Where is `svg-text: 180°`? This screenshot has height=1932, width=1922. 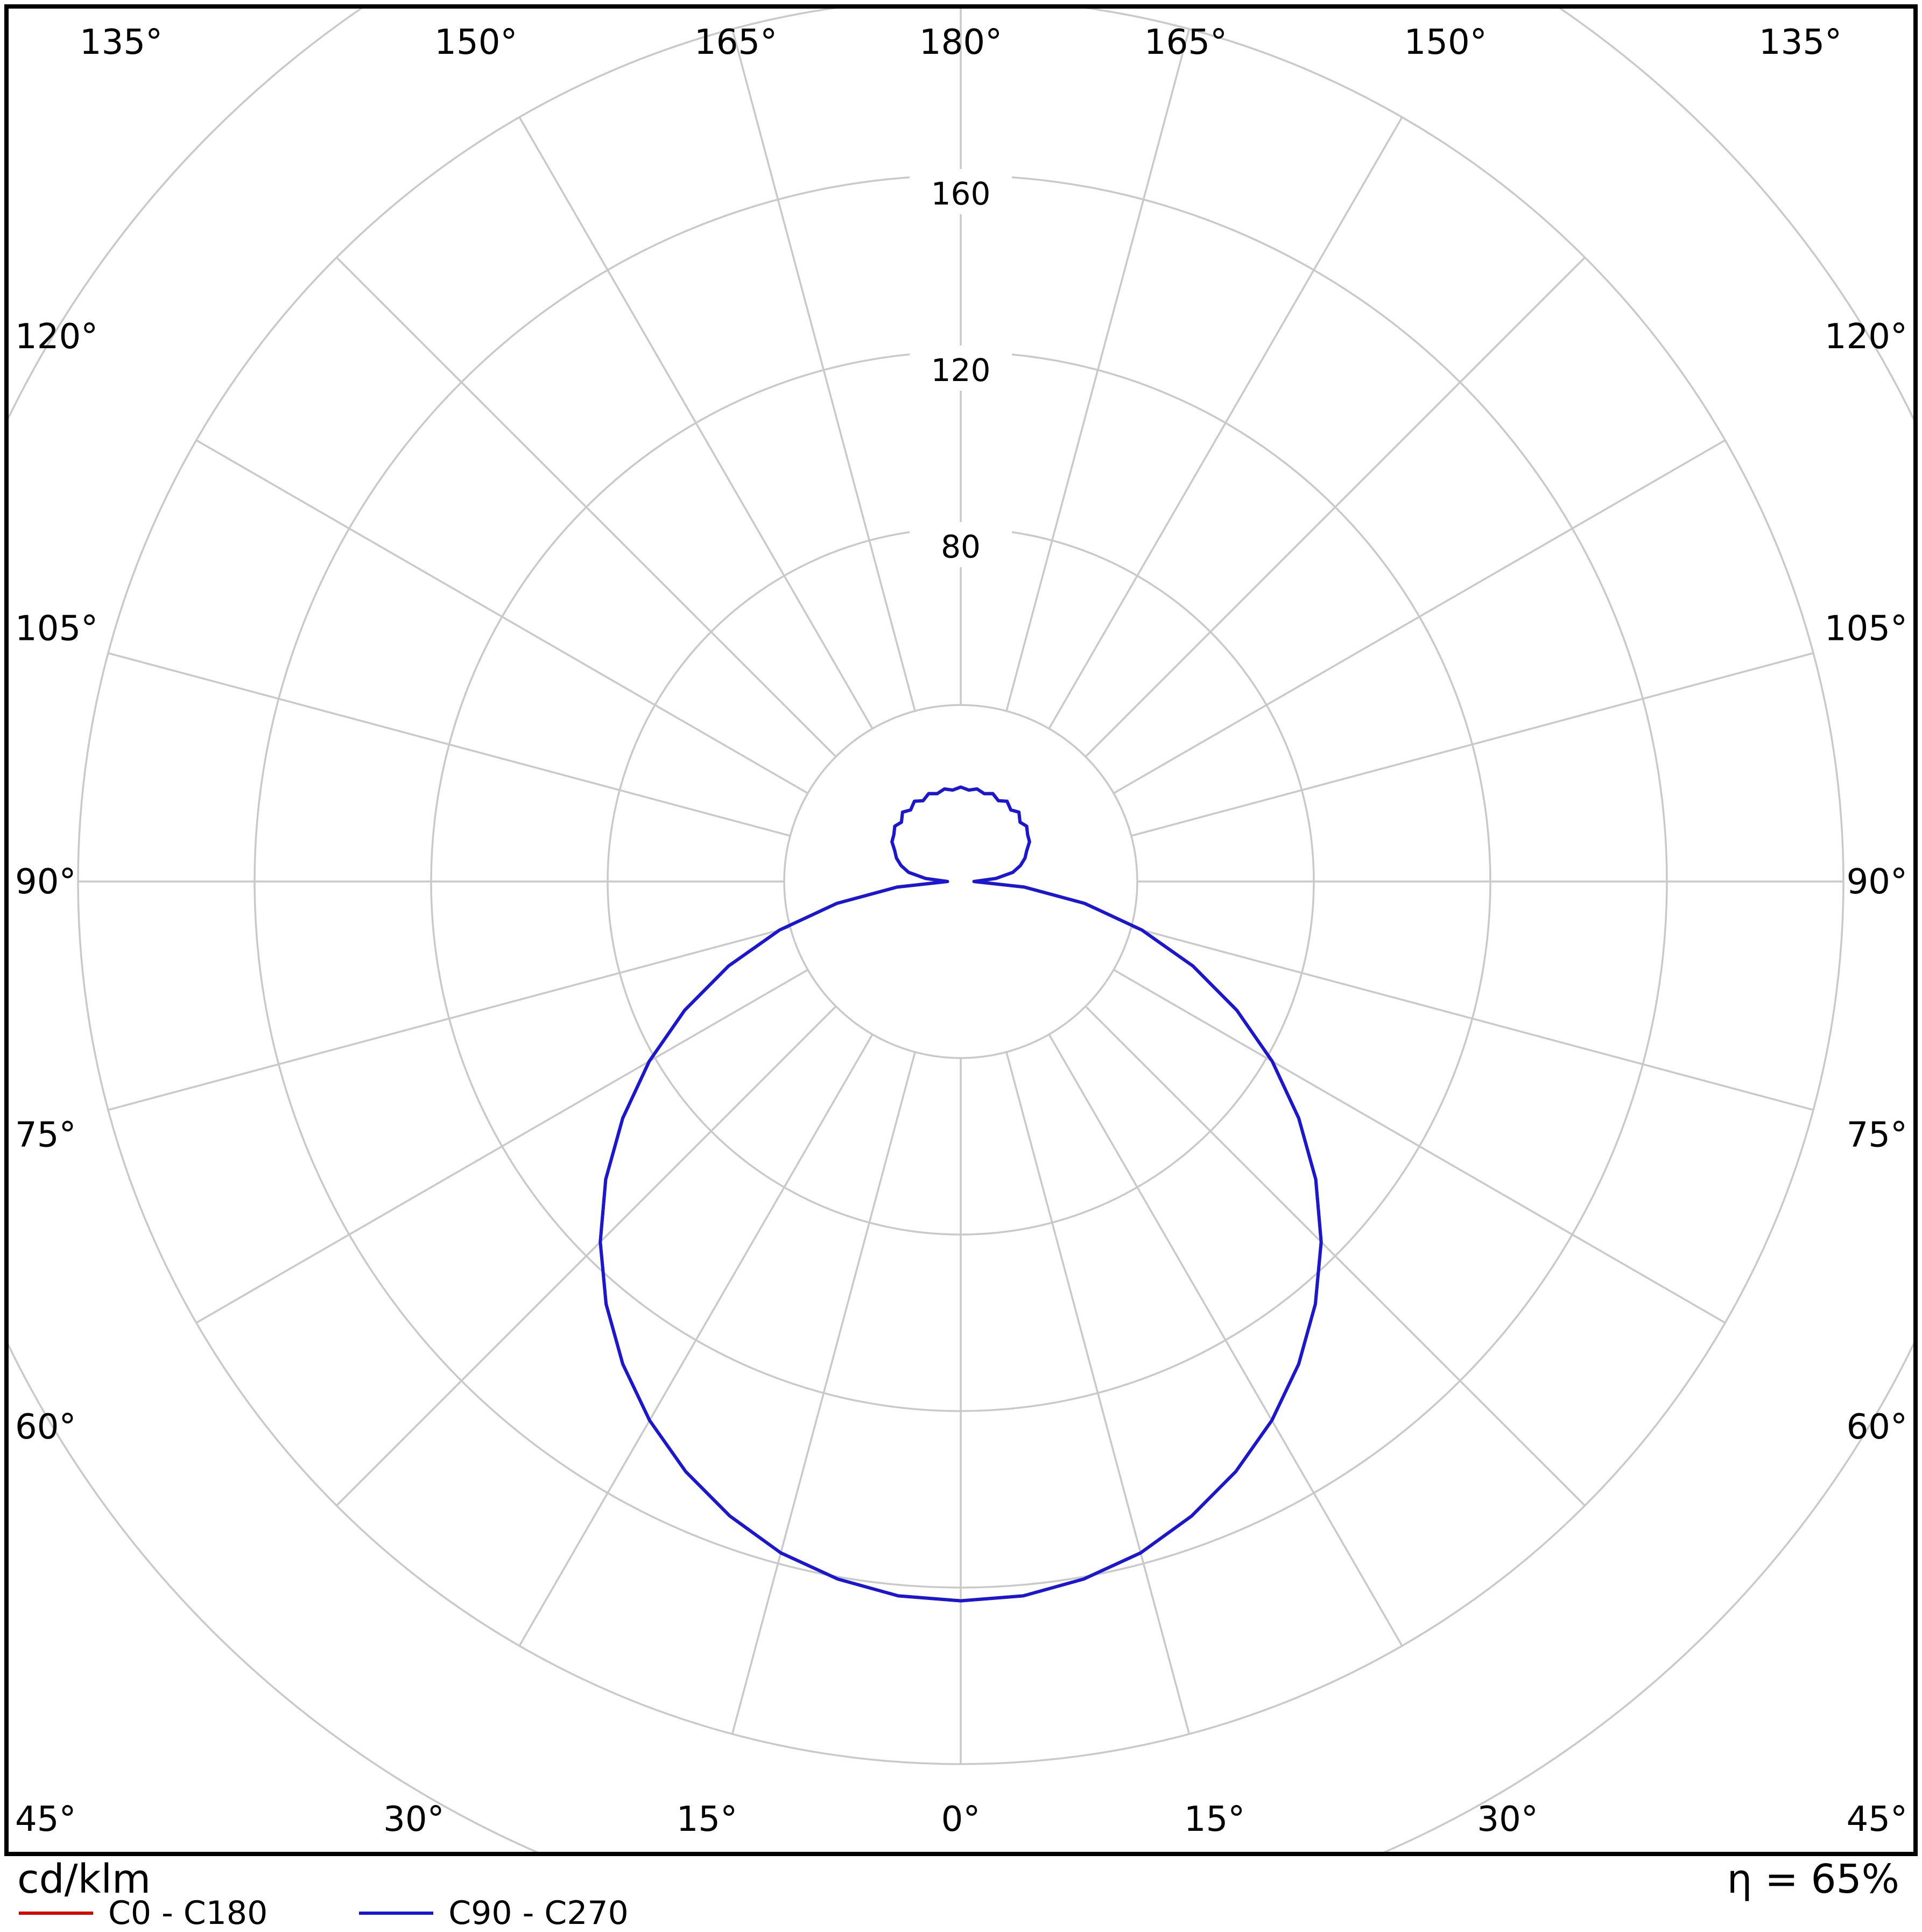 svg-text: 180° is located at coordinates (960, 42).